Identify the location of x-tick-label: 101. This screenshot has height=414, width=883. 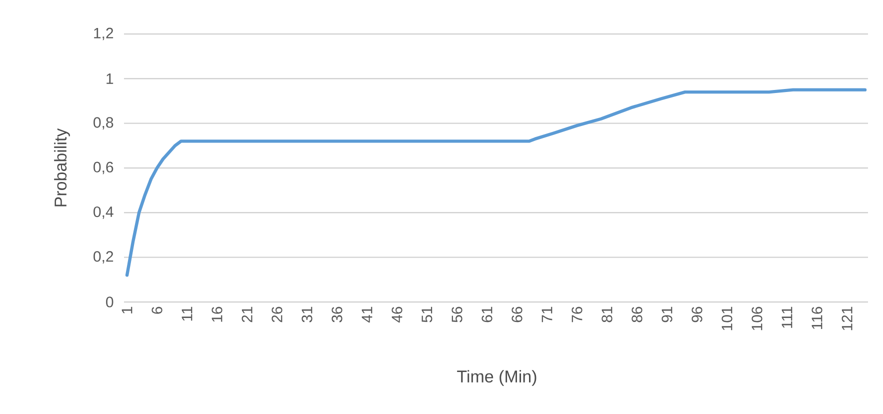
(727, 318).